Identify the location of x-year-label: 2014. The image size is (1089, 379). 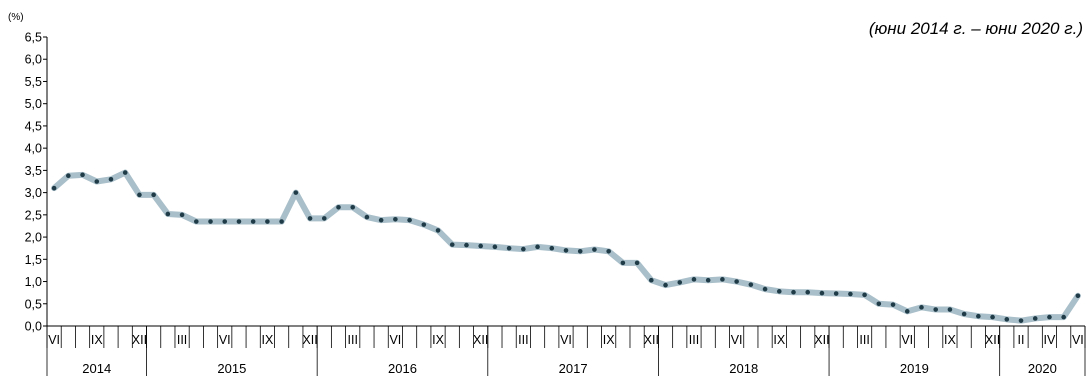
(96, 368).